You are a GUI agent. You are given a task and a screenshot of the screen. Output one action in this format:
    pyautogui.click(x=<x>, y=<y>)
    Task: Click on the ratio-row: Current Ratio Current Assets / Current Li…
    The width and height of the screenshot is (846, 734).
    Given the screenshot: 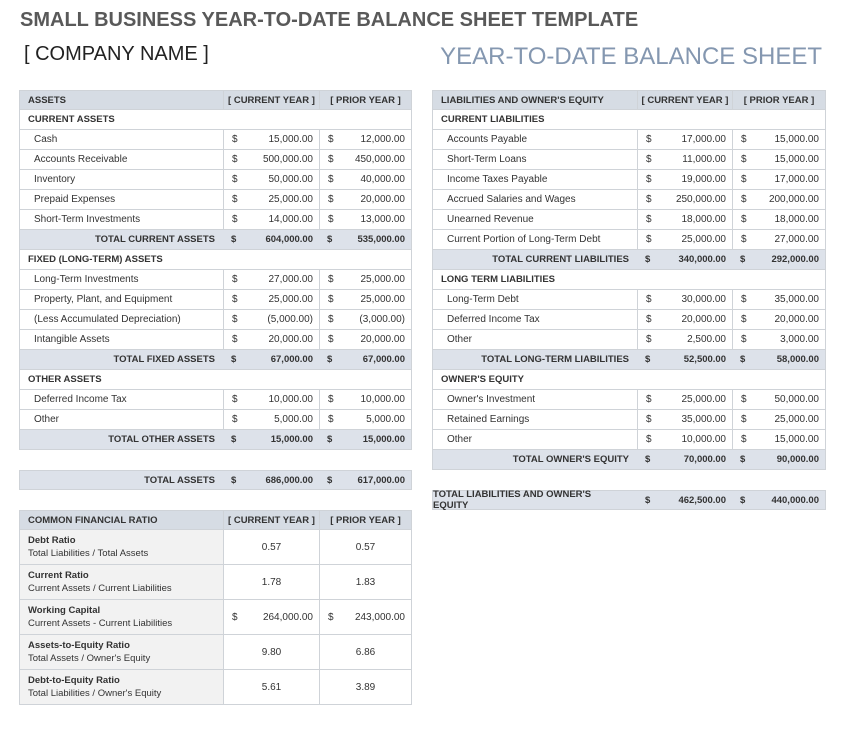 What is the action you would take?
    pyautogui.click(x=215, y=582)
    